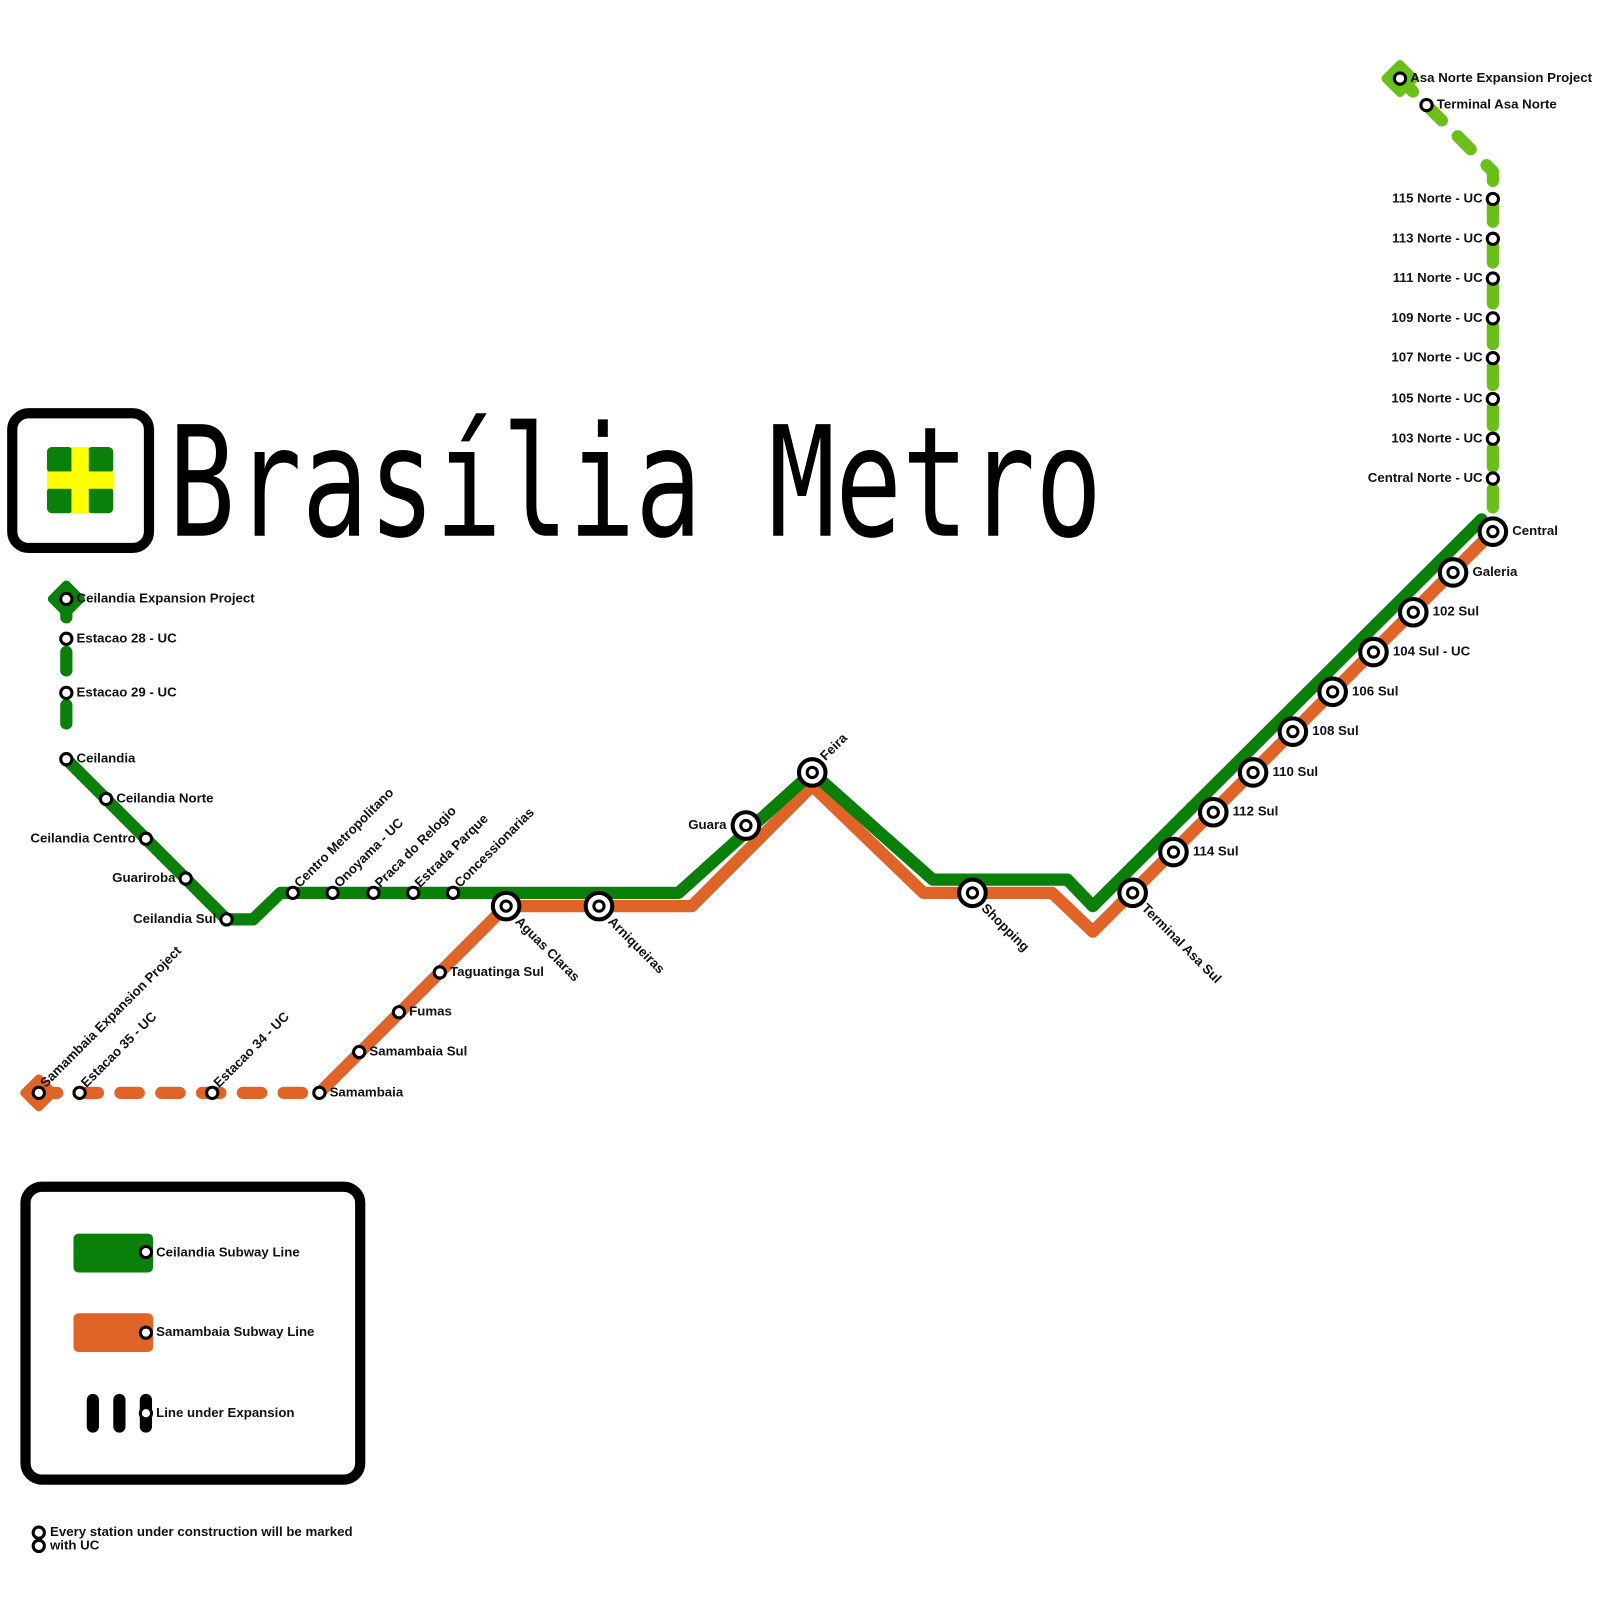  I want to click on station-label: Guara, so click(707, 824).